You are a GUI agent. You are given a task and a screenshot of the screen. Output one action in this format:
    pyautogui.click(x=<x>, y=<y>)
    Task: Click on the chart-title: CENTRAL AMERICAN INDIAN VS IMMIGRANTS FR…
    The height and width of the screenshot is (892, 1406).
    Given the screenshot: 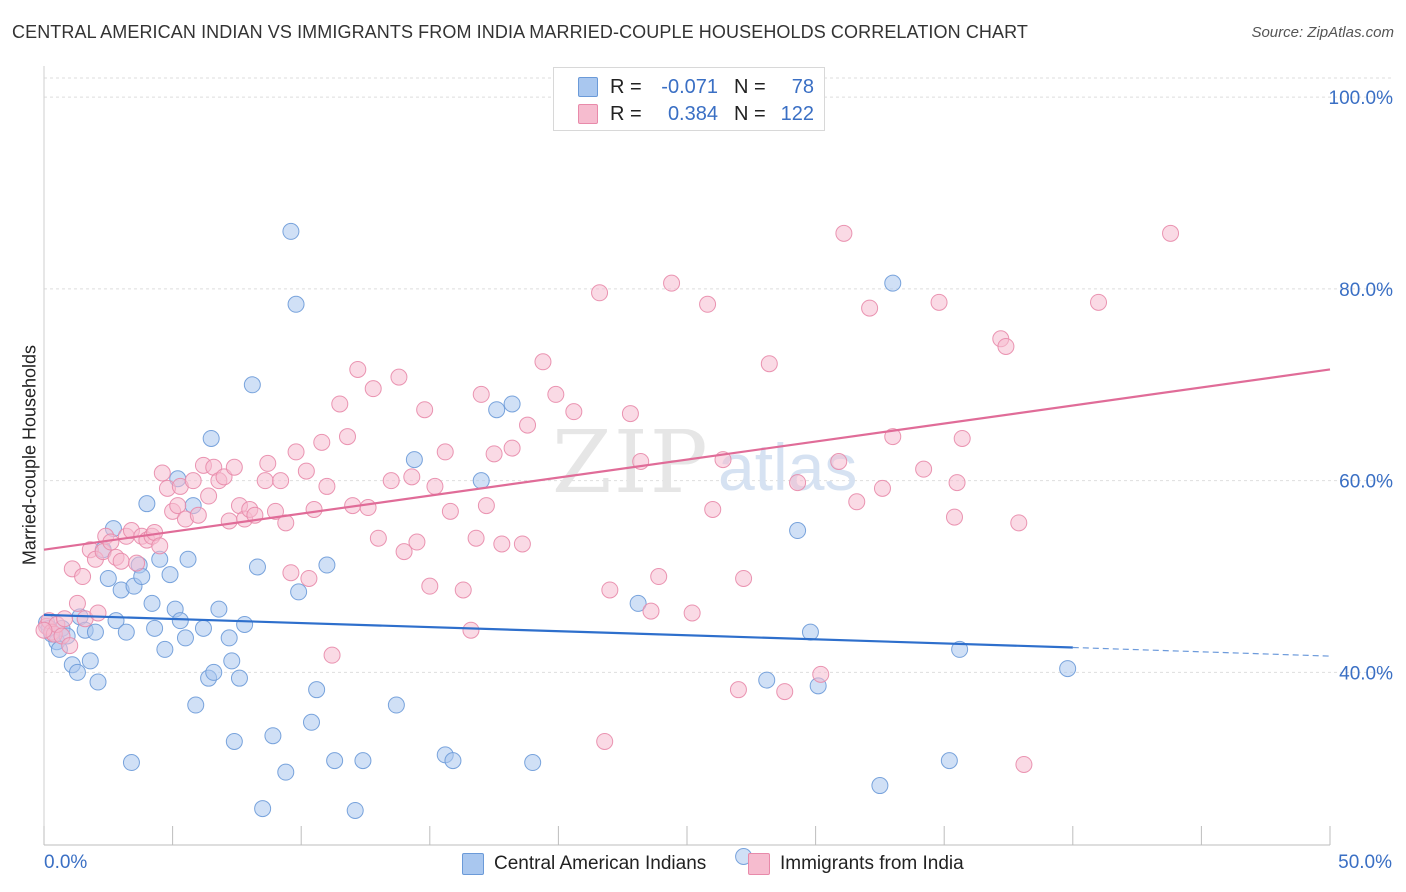 What is the action you would take?
    pyautogui.click(x=520, y=32)
    